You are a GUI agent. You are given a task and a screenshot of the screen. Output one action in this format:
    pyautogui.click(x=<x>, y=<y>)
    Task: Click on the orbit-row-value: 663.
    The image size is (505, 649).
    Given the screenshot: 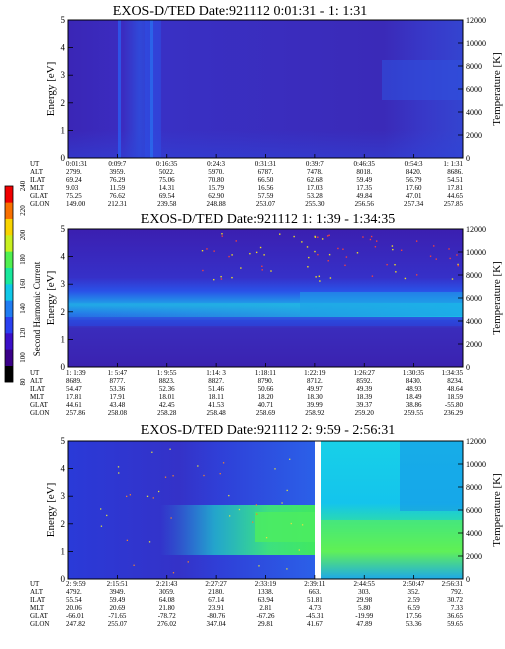 What is the action you would take?
    pyautogui.click(x=315, y=592)
    